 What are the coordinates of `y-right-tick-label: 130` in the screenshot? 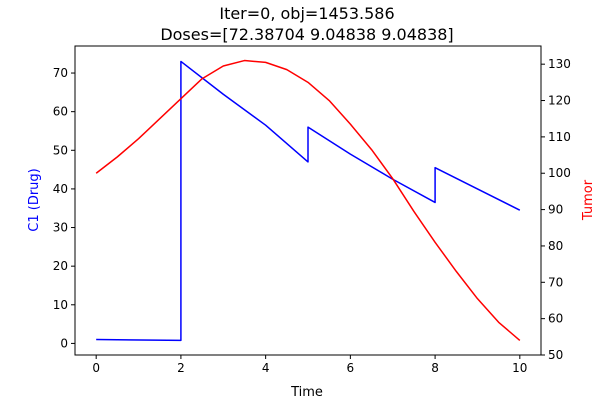 It's located at (559, 64).